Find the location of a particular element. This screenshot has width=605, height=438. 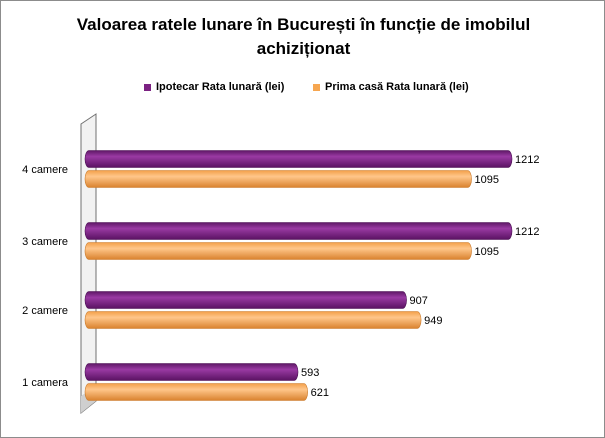

category-label: 2 camere is located at coordinates (45, 311).